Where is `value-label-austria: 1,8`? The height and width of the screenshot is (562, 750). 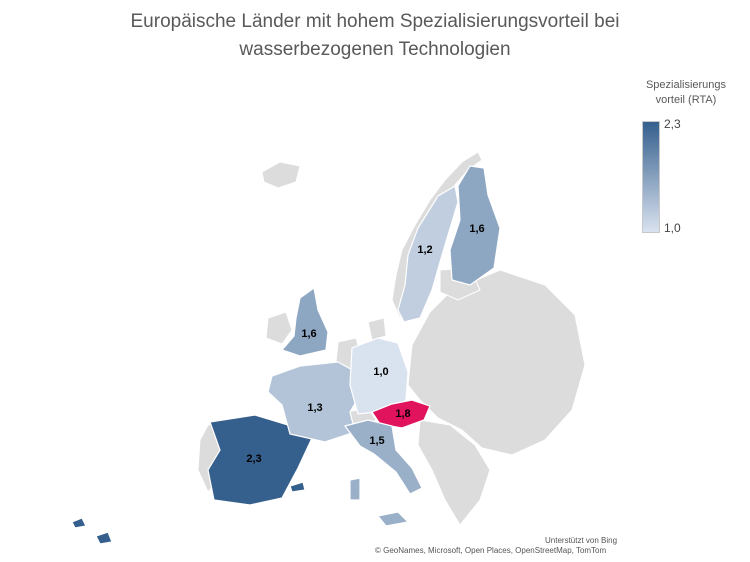
value-label-austria: 1,8 is located at coordinates (402, 414).